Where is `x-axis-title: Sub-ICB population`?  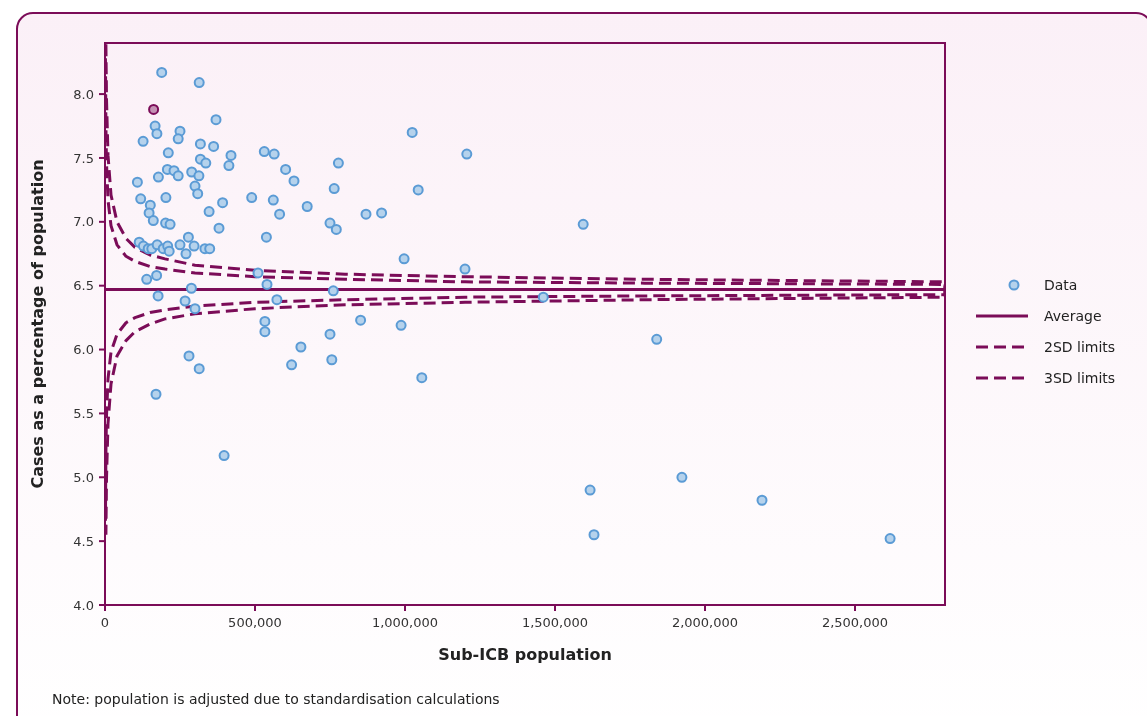 x-axis-title: Sub-ICB population is located at coordinates (525, 654).